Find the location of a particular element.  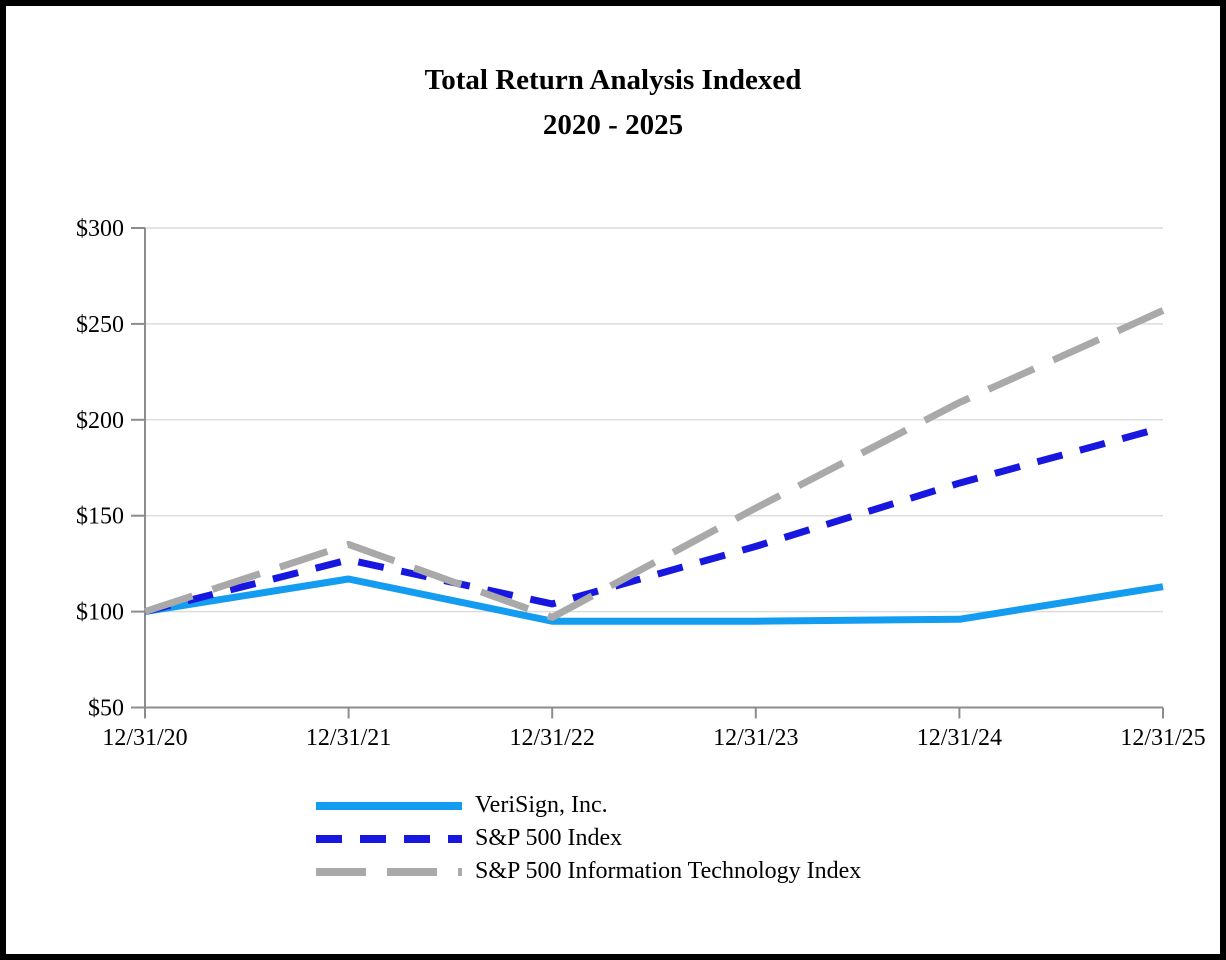

legend-item: S&P 500 Information Technology Index is located at coordinates (588, 871).